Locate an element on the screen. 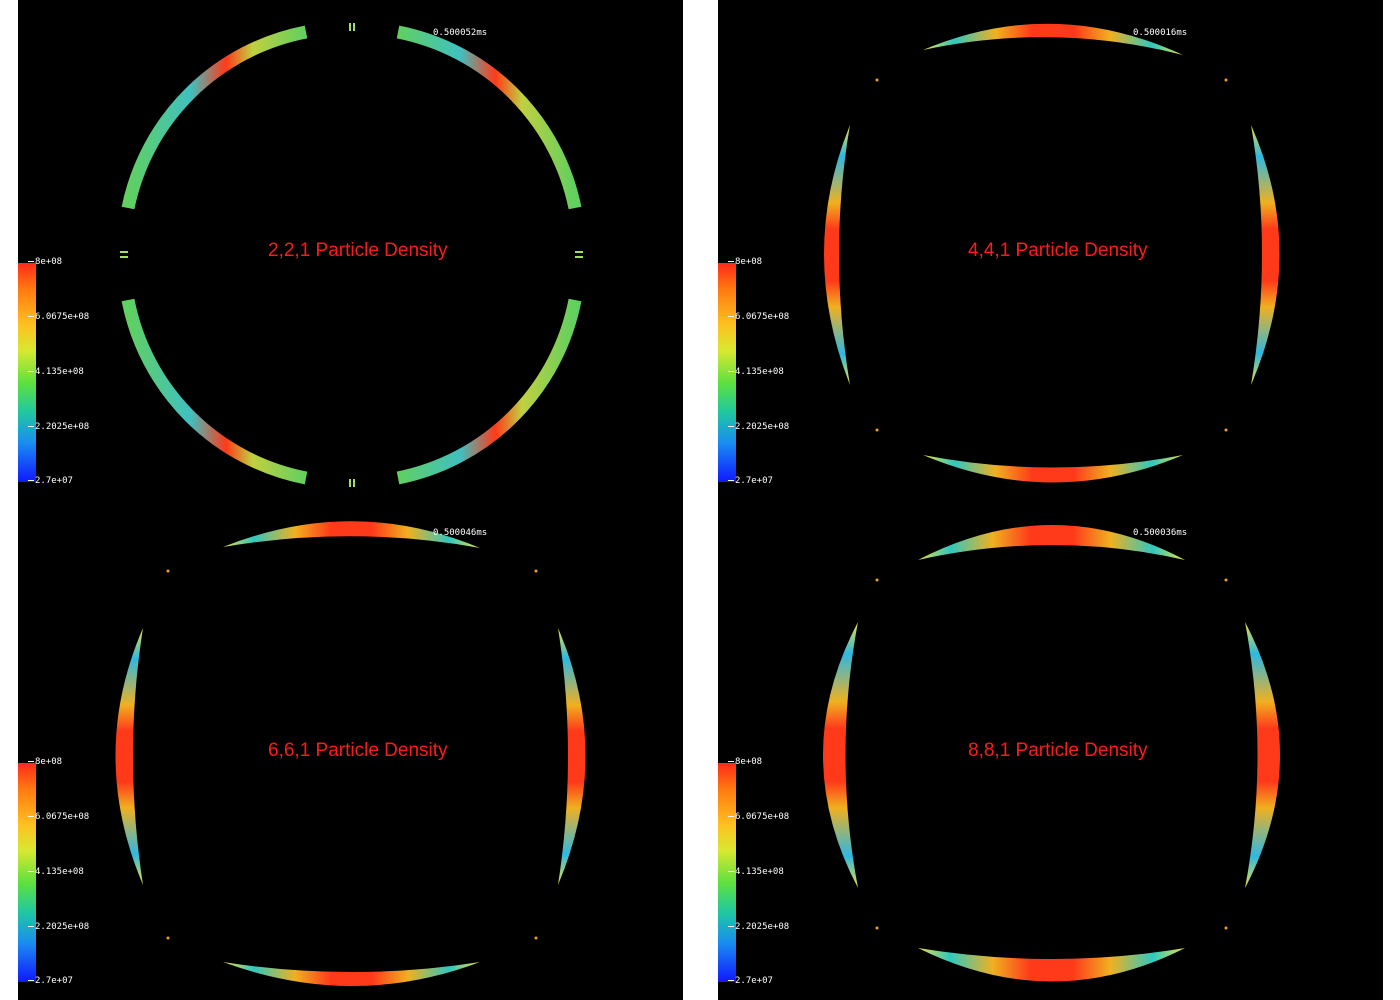  time-label: 0.500052ms is located at coordinates (460, 33).